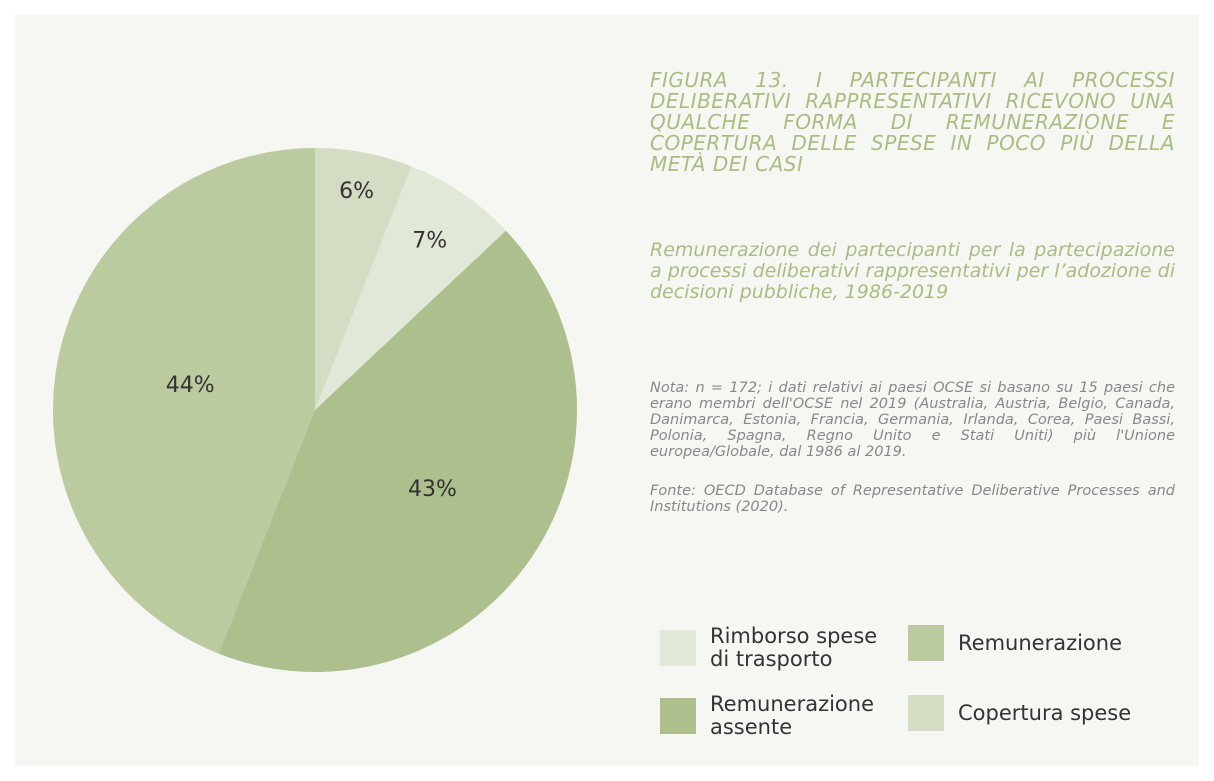 Image resolution: width=1214 pixels, height=781 pixels. I want to click on legend-label: Rimborso spese di trasporto, so click(794, 647).